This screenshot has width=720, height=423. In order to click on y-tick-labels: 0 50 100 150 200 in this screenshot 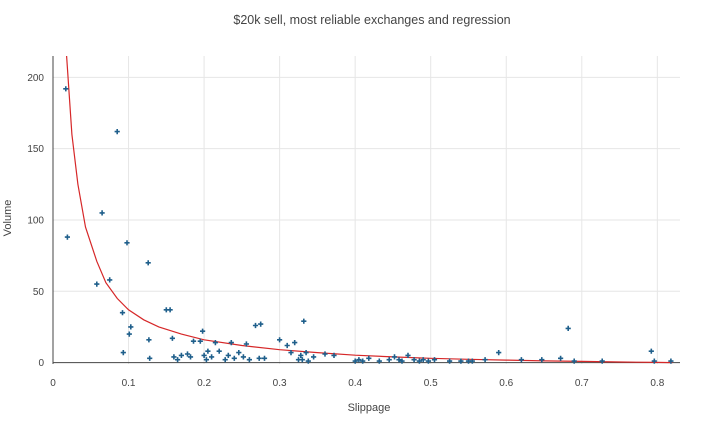, I will do `click(35, 221)`.